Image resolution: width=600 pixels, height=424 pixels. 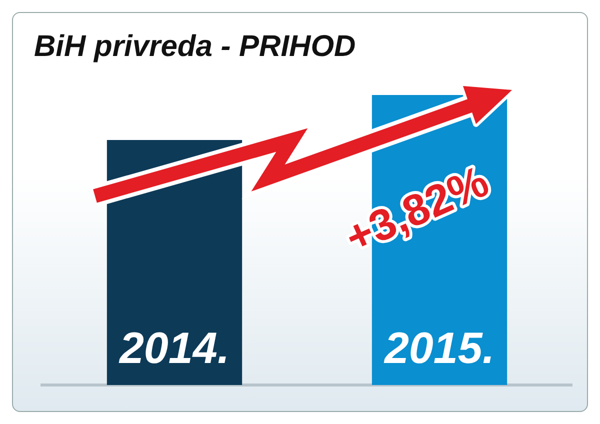 What do you see at coordinates (195, 47) in the screenshot?
I see `chart-title: BiH privreda - PRIHOD` at bounding box center [195, 47].